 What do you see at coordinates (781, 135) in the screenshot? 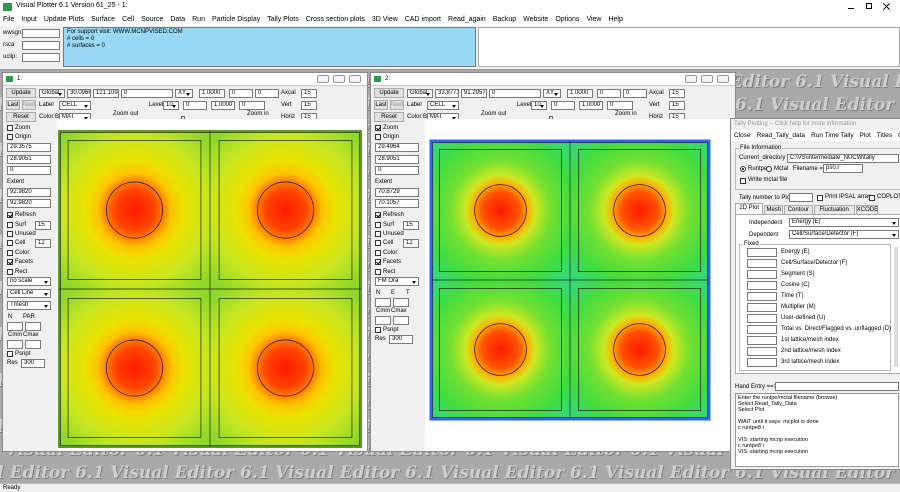
I see `tally-menu-item: Read_Tally_data` at bounding box center [781, 135].